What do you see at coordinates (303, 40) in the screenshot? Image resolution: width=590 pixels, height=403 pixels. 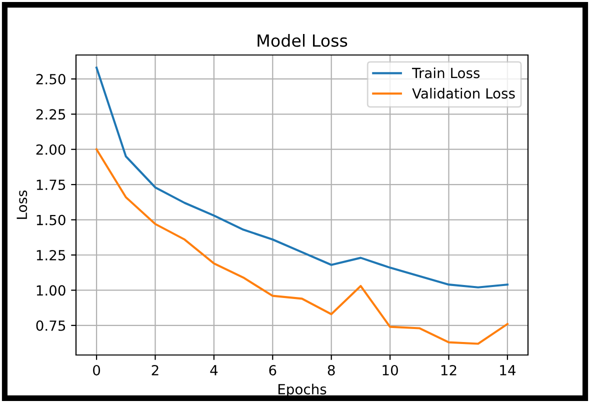 I see `chart-title: Model Loss` at bounding box center [303, 40].